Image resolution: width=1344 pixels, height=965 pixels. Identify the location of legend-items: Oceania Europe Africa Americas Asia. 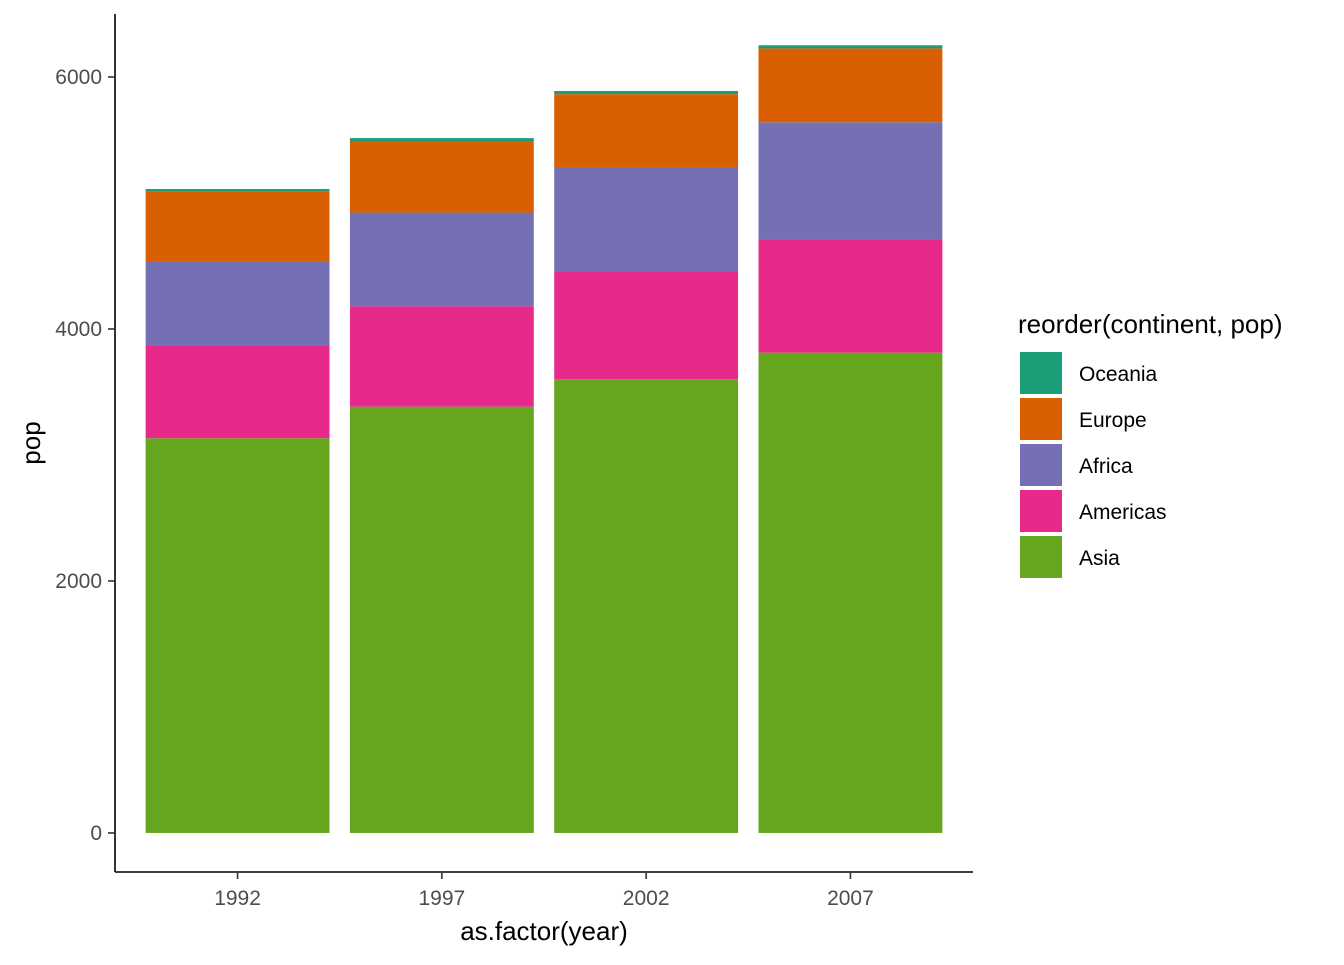
(1093, 465).